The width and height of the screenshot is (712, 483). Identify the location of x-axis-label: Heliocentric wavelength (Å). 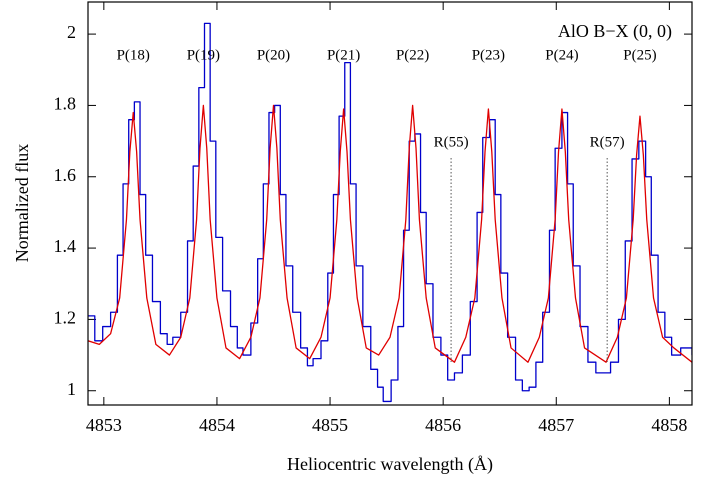
(390, 464).